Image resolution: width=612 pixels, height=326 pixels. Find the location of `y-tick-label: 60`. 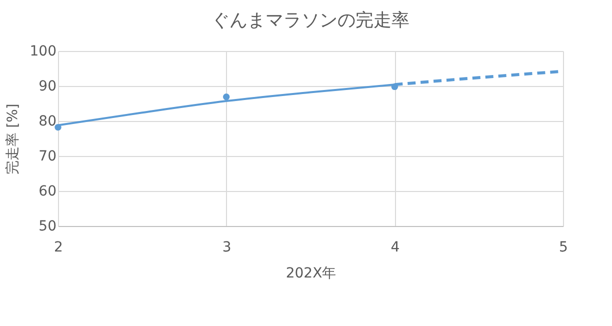

y-tick-label: 60 is located at coordinates (47, 192).